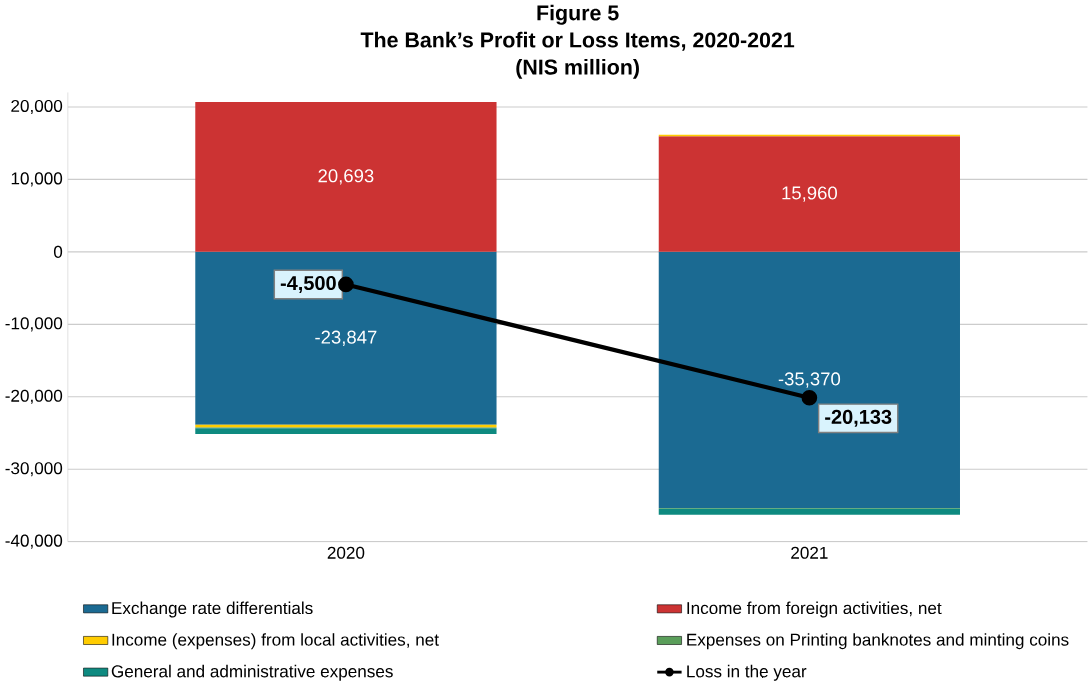 The width and height of the screenshot is (1088, 685). I want to click on text: (NIS million), so click(577, 68).